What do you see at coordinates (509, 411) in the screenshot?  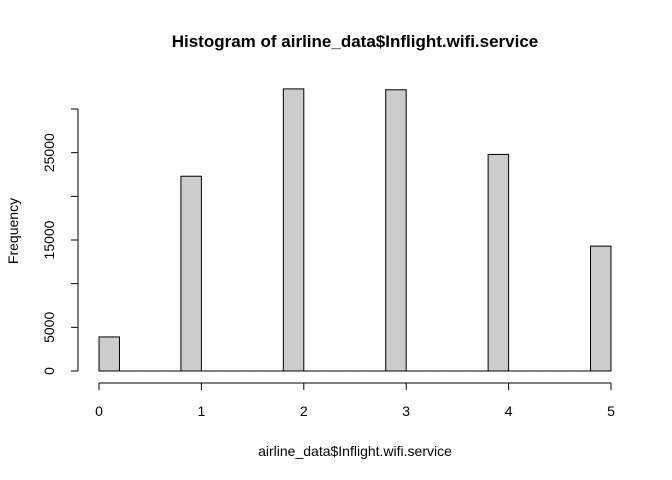 I see `x-tick-label: 4` at bounding box center [509, 411].